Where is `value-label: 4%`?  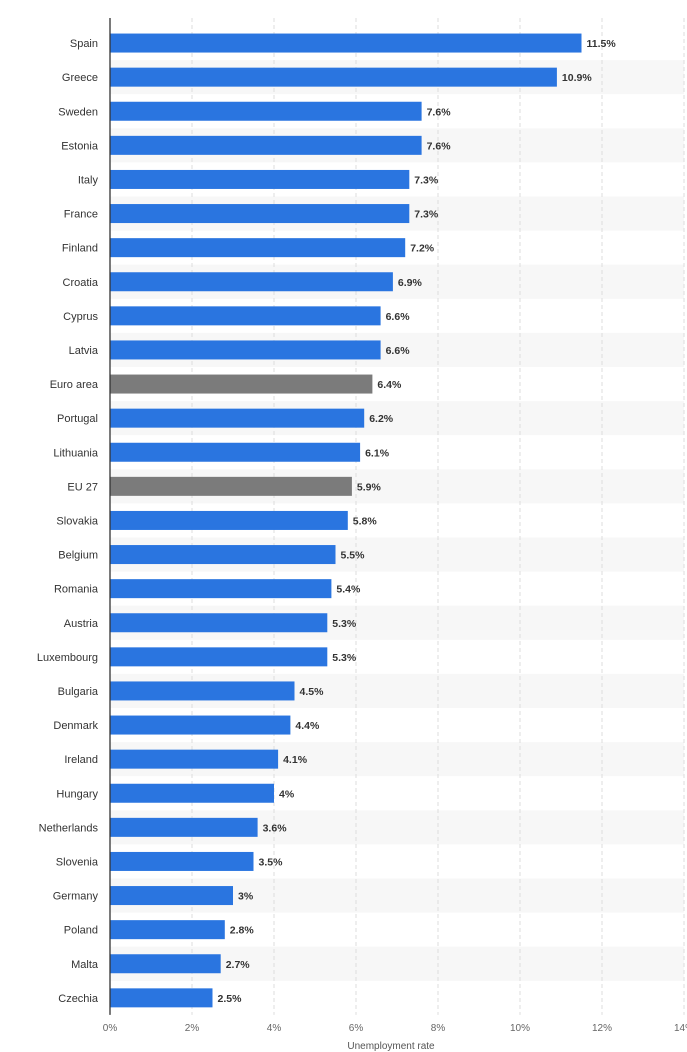 value-label: 4% is located at coordinates (287, 794).